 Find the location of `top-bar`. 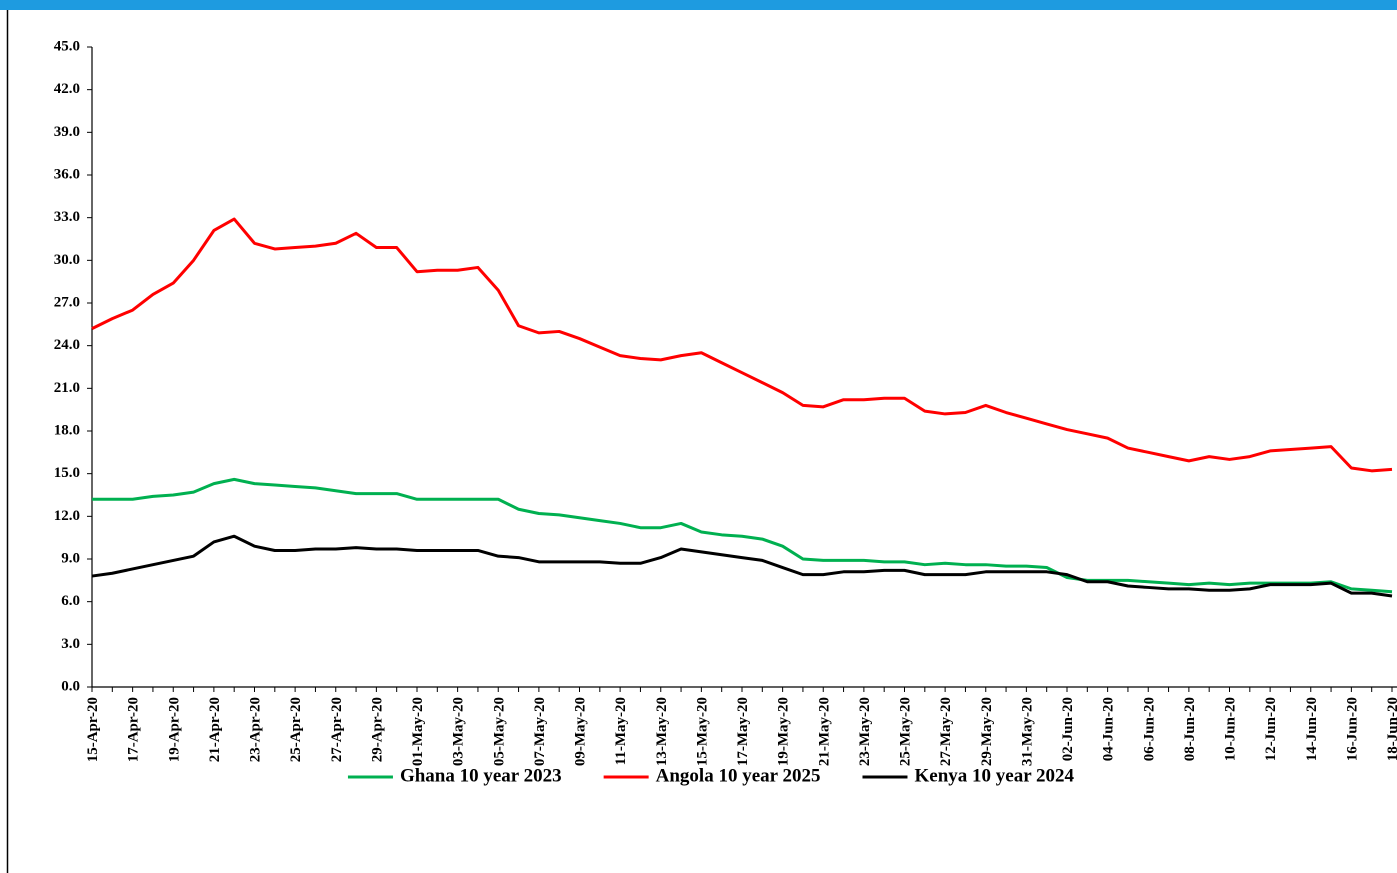

top-bar is located at coordinates (698, 5).